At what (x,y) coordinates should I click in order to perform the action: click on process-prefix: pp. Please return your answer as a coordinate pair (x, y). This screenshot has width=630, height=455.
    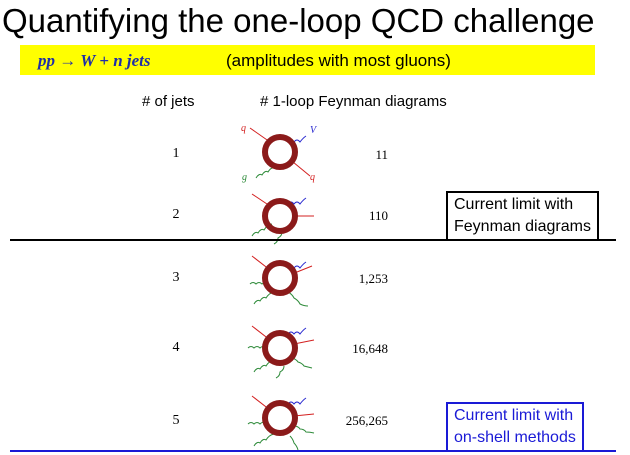
    Looking at the image, I should click on (46, 60).